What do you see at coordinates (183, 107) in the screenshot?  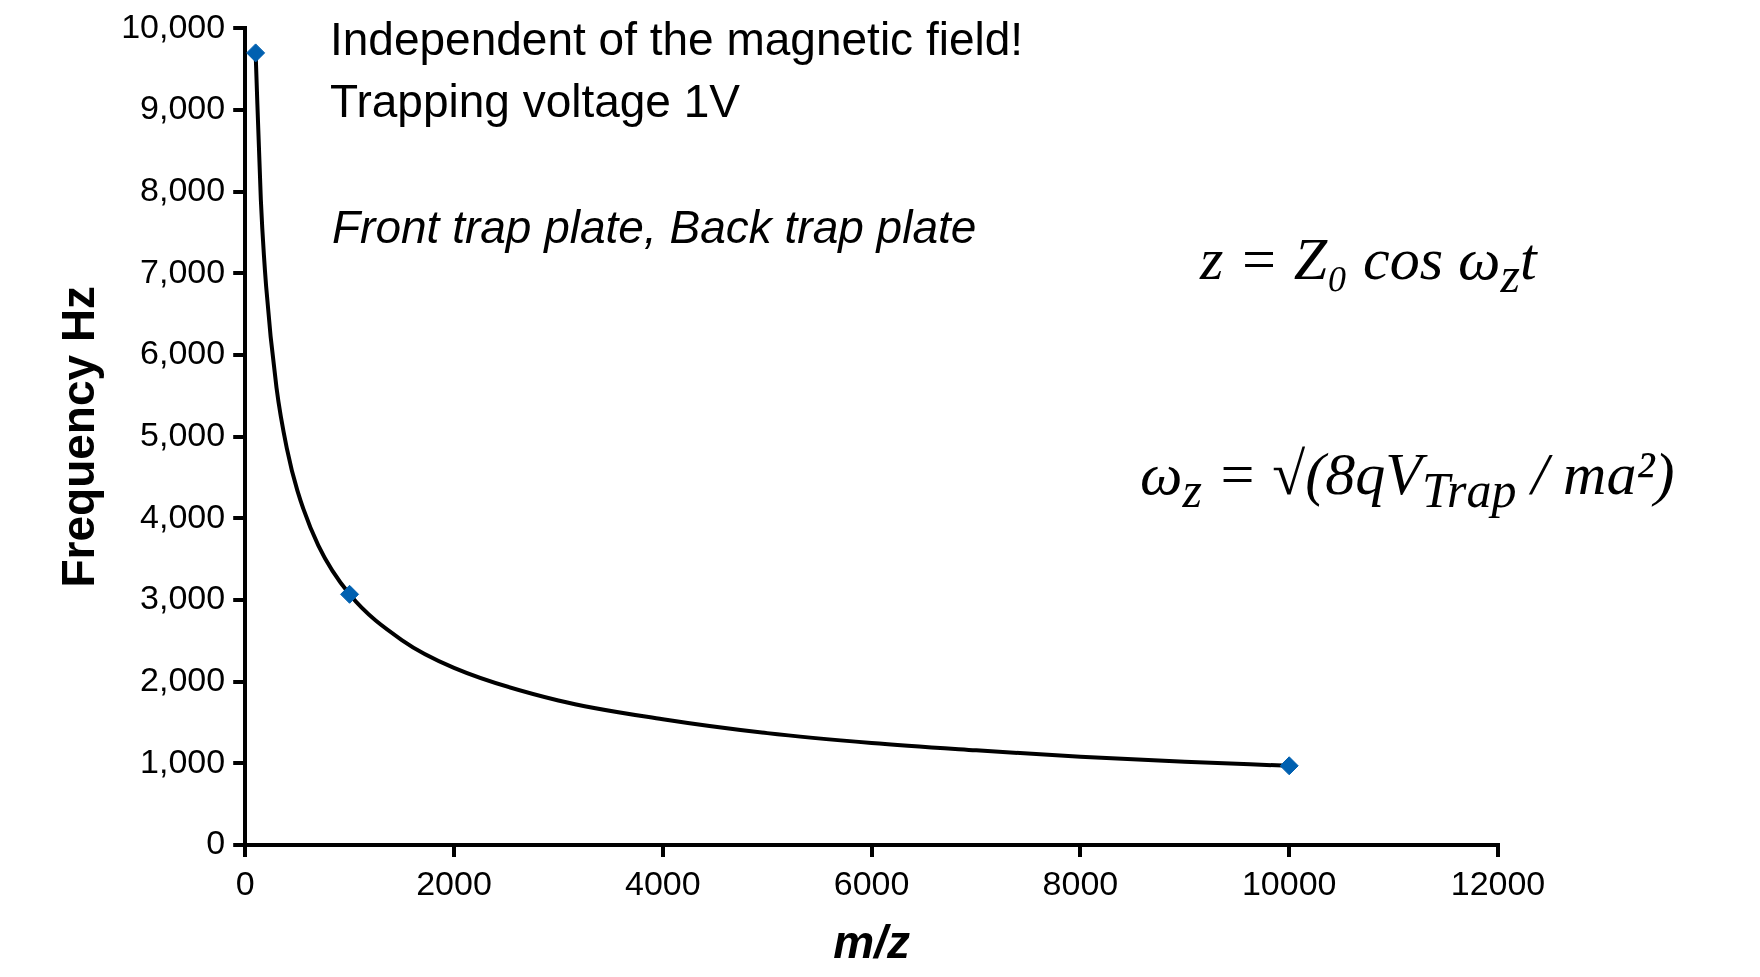 I see `y-tick-label: 9,000` at bounding box center [183, 107].